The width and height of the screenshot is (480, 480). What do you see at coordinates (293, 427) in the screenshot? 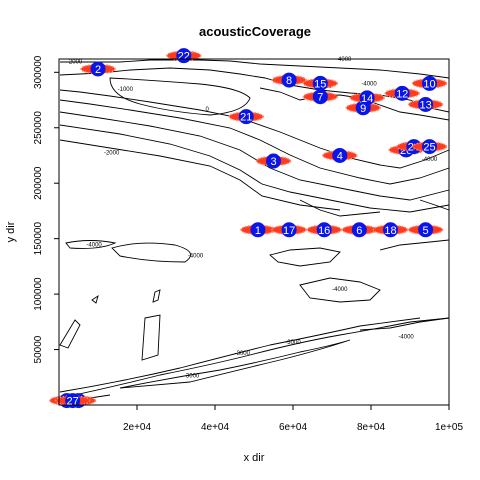
I see `x-tick-label: 6e+04` at bounding box center [293, 427].